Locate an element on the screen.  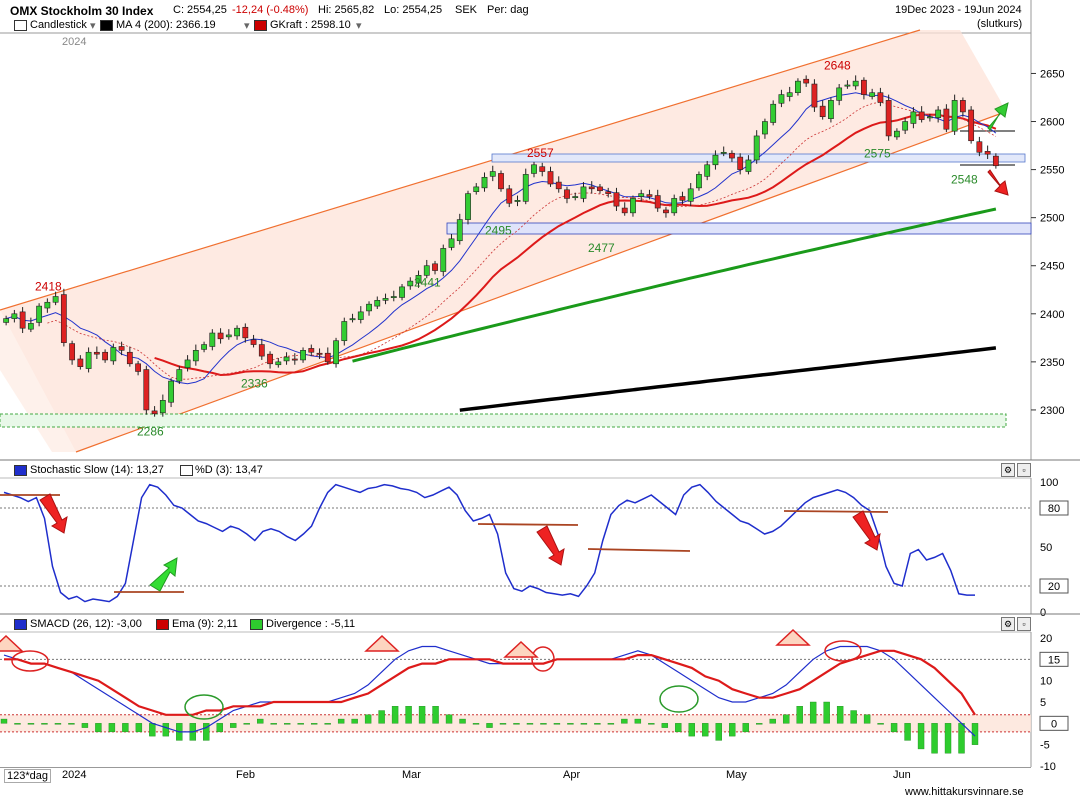
divergence-swatch is located at coordinates (256, 624).